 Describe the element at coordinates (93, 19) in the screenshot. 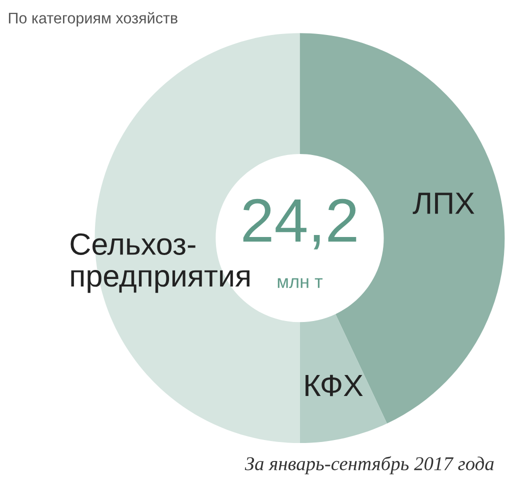

I see `chart-title: По категориям хозяйств` at that location.